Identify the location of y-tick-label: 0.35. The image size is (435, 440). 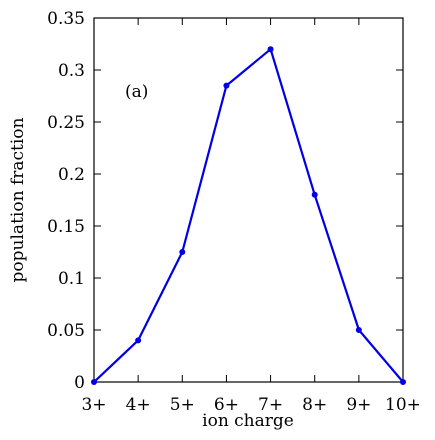
(66, 19).